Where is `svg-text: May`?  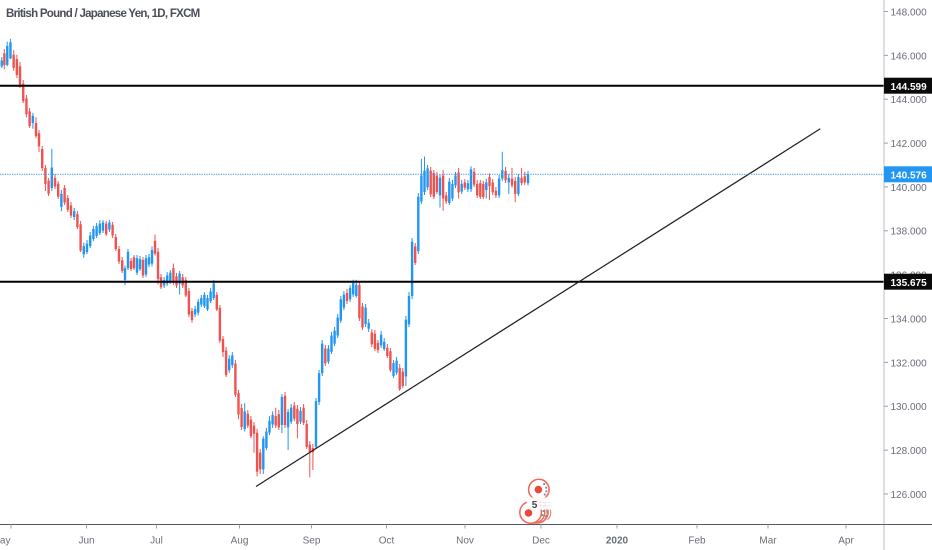 svg-text: May is located at coordinates (5, 541).